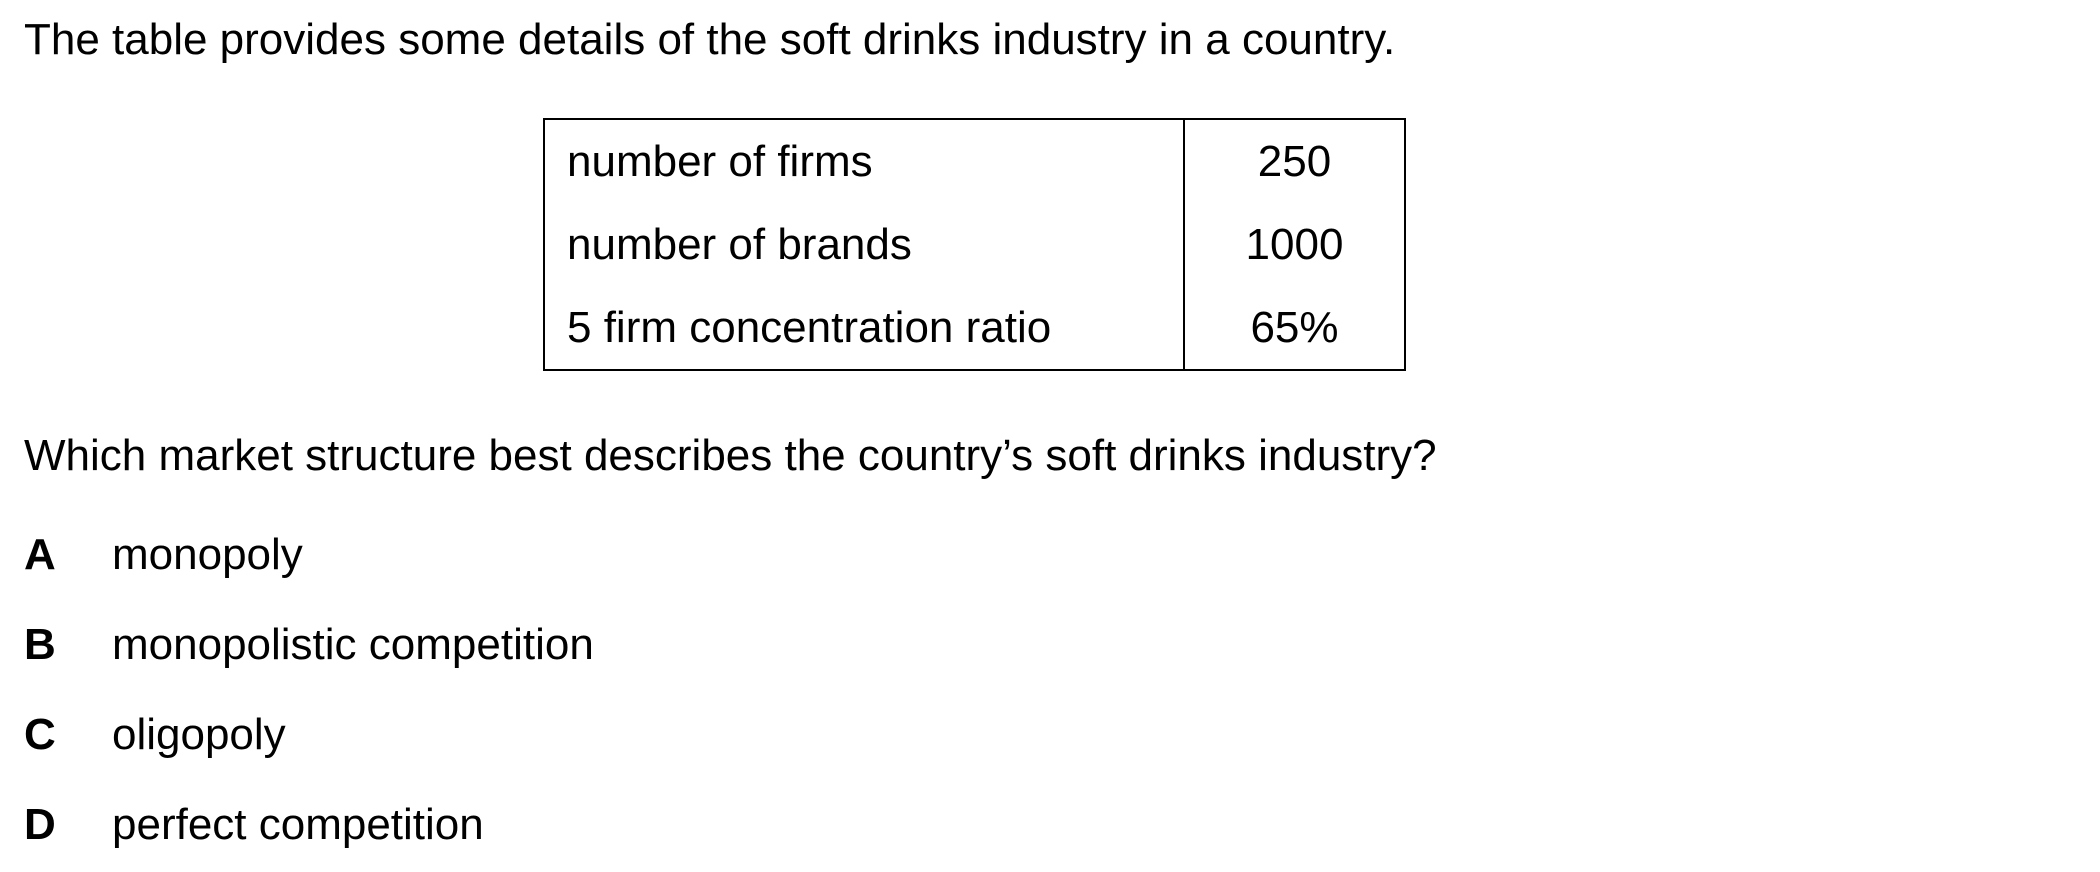 This screenshot has width=2100, height=872. I want to click on option-text: oligopoly, so click(199, 734).